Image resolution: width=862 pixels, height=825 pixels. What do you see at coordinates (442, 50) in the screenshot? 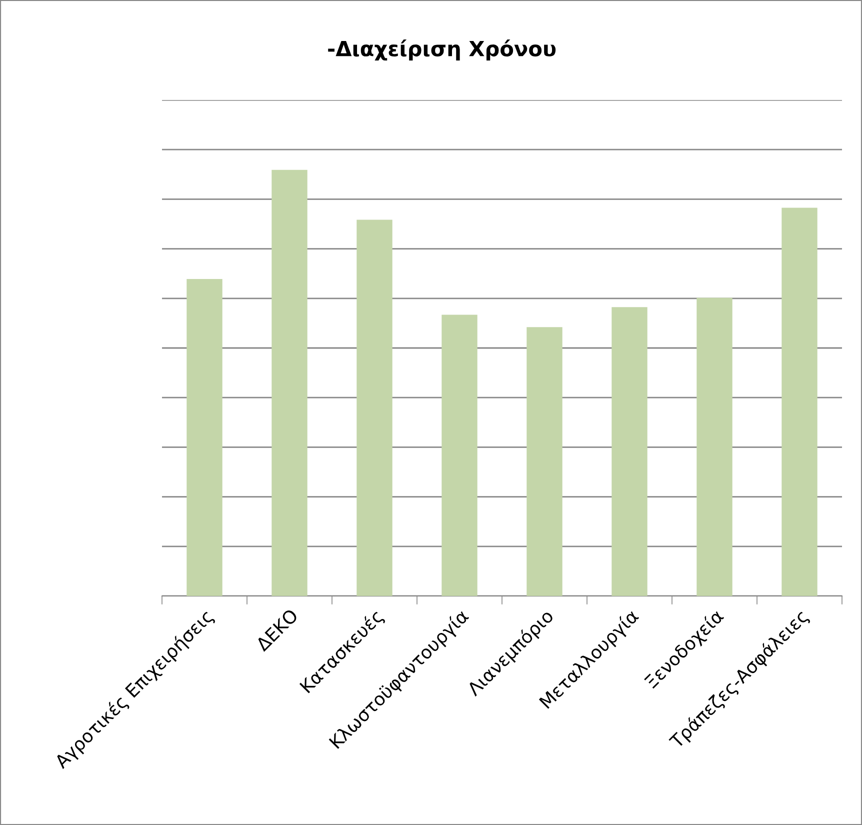
I see `chart-title: -Διαχείριση Χρόνου` at bounding box center [442, 50].